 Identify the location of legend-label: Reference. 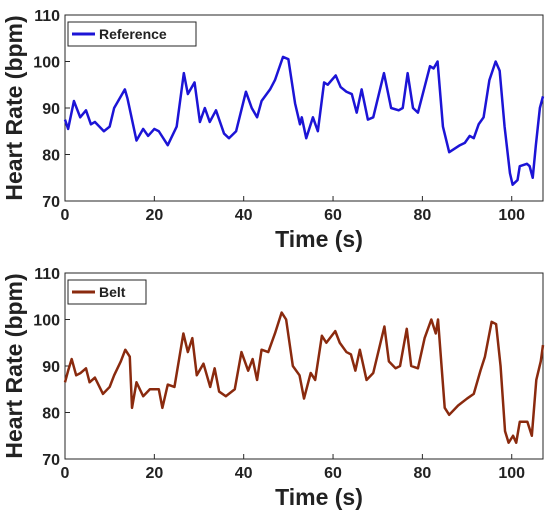
(133, 34).